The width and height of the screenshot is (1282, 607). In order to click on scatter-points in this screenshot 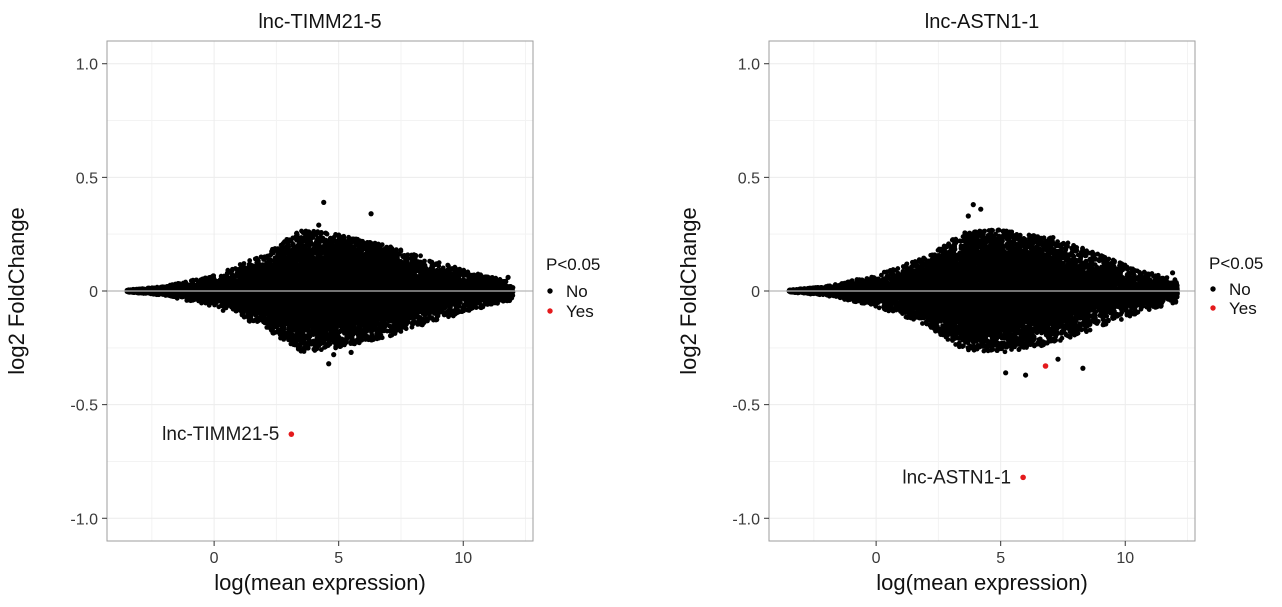, I will do `click(320, 318)`.